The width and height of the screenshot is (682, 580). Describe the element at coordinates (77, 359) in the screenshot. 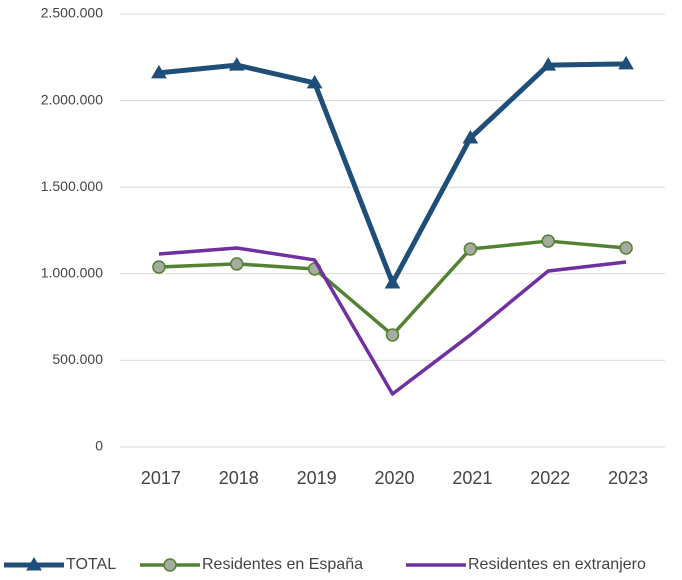

I see `y-tick-label: 500.000` at that location.